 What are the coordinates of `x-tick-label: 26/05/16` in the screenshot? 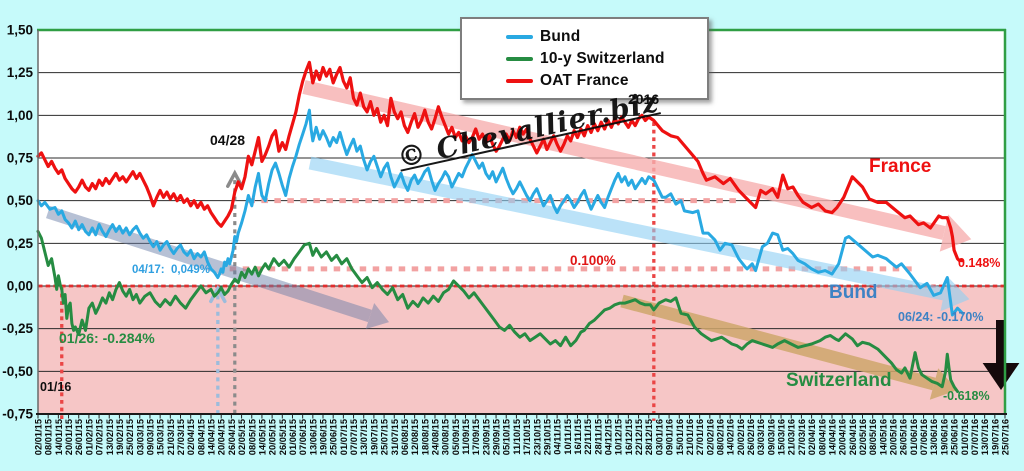 It's located at (904, 437).